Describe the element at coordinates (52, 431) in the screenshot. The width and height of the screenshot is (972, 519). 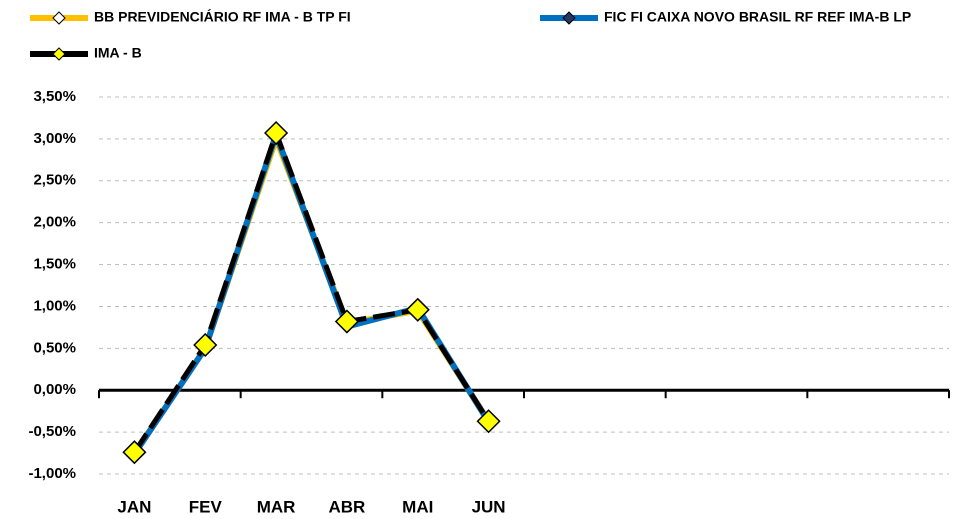
I see `y-tick-label: -0,50%` at that location.